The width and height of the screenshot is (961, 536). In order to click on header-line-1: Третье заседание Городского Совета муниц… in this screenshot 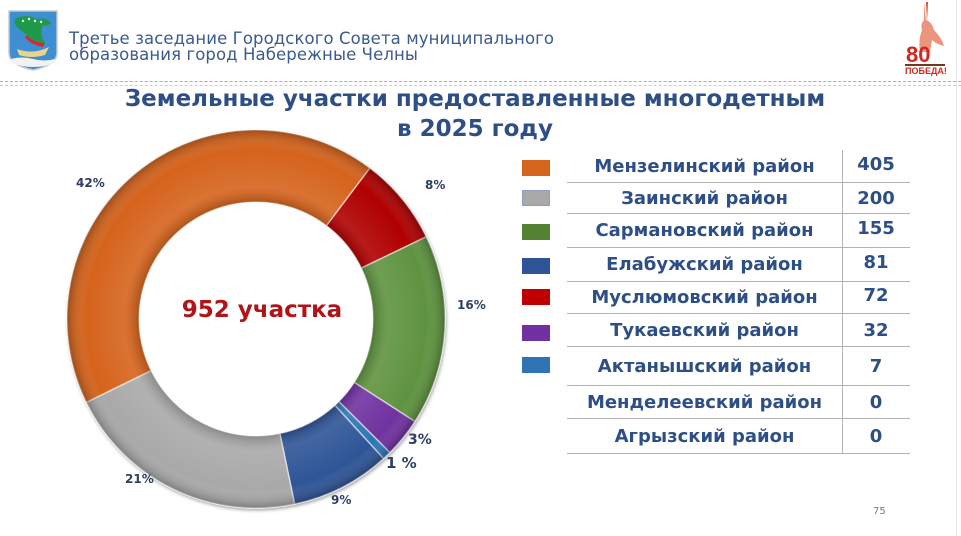, I will do `click(312, 38)`.